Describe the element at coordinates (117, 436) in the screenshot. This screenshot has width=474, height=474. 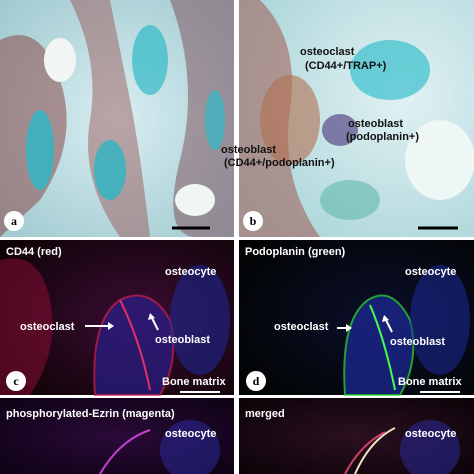
I see `panel-e: phosphorylated-Ezrin (magenta) osteocyte` at that location.